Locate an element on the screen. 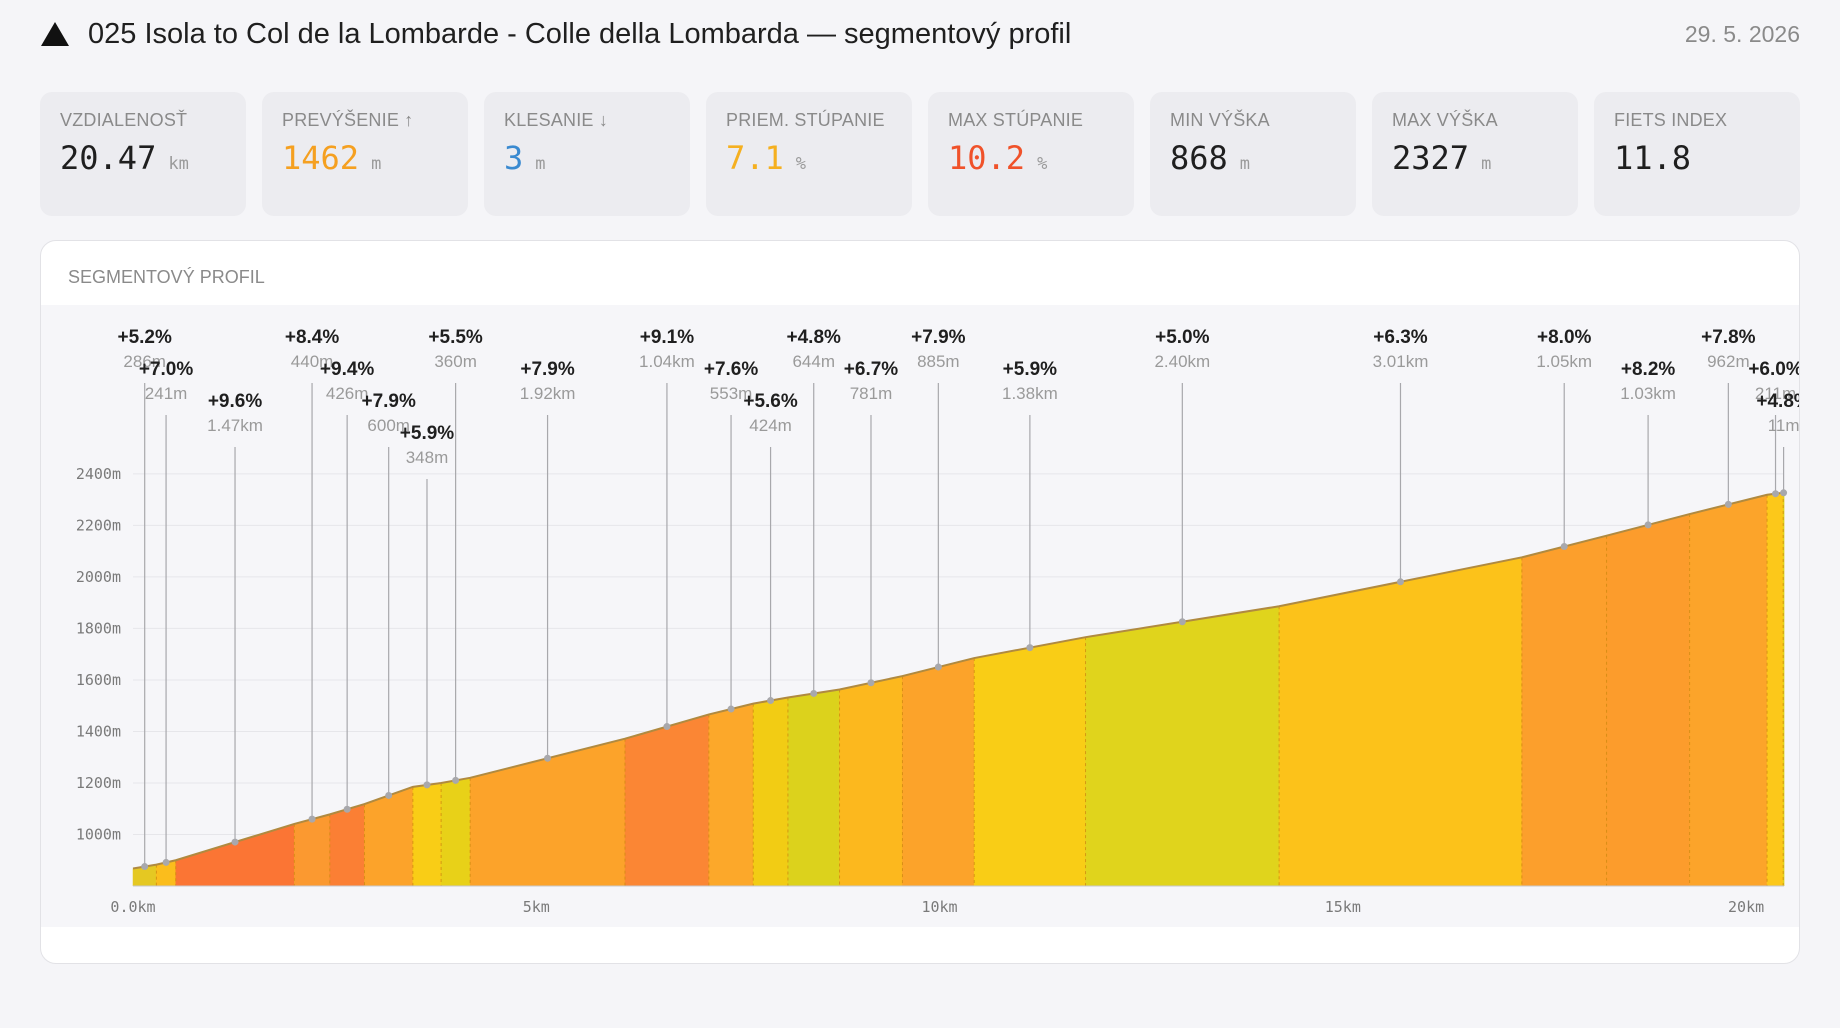 The width and height of the screenshot is (1840, 1028). segment-grade-label: +7.6% is located at coordinates (731, 369).